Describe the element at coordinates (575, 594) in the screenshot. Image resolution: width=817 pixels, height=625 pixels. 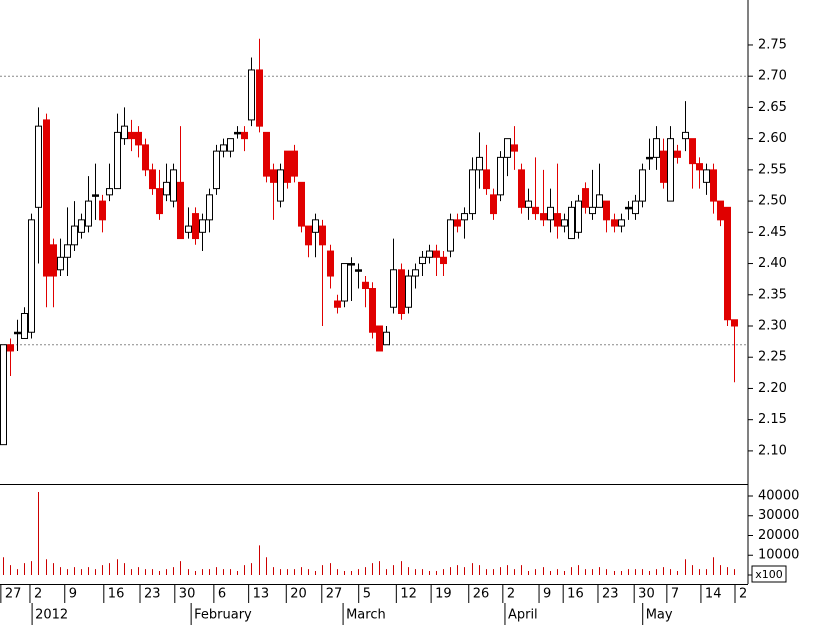
I see `x-tick-label: 16` at that location.